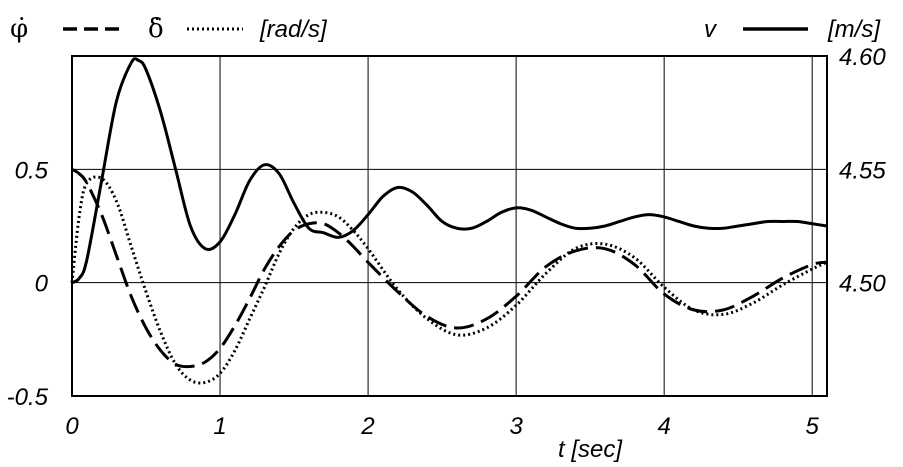 This screenshot has height=467, width=903. I want to click on x-tick-label: 0, so click(72, 426).